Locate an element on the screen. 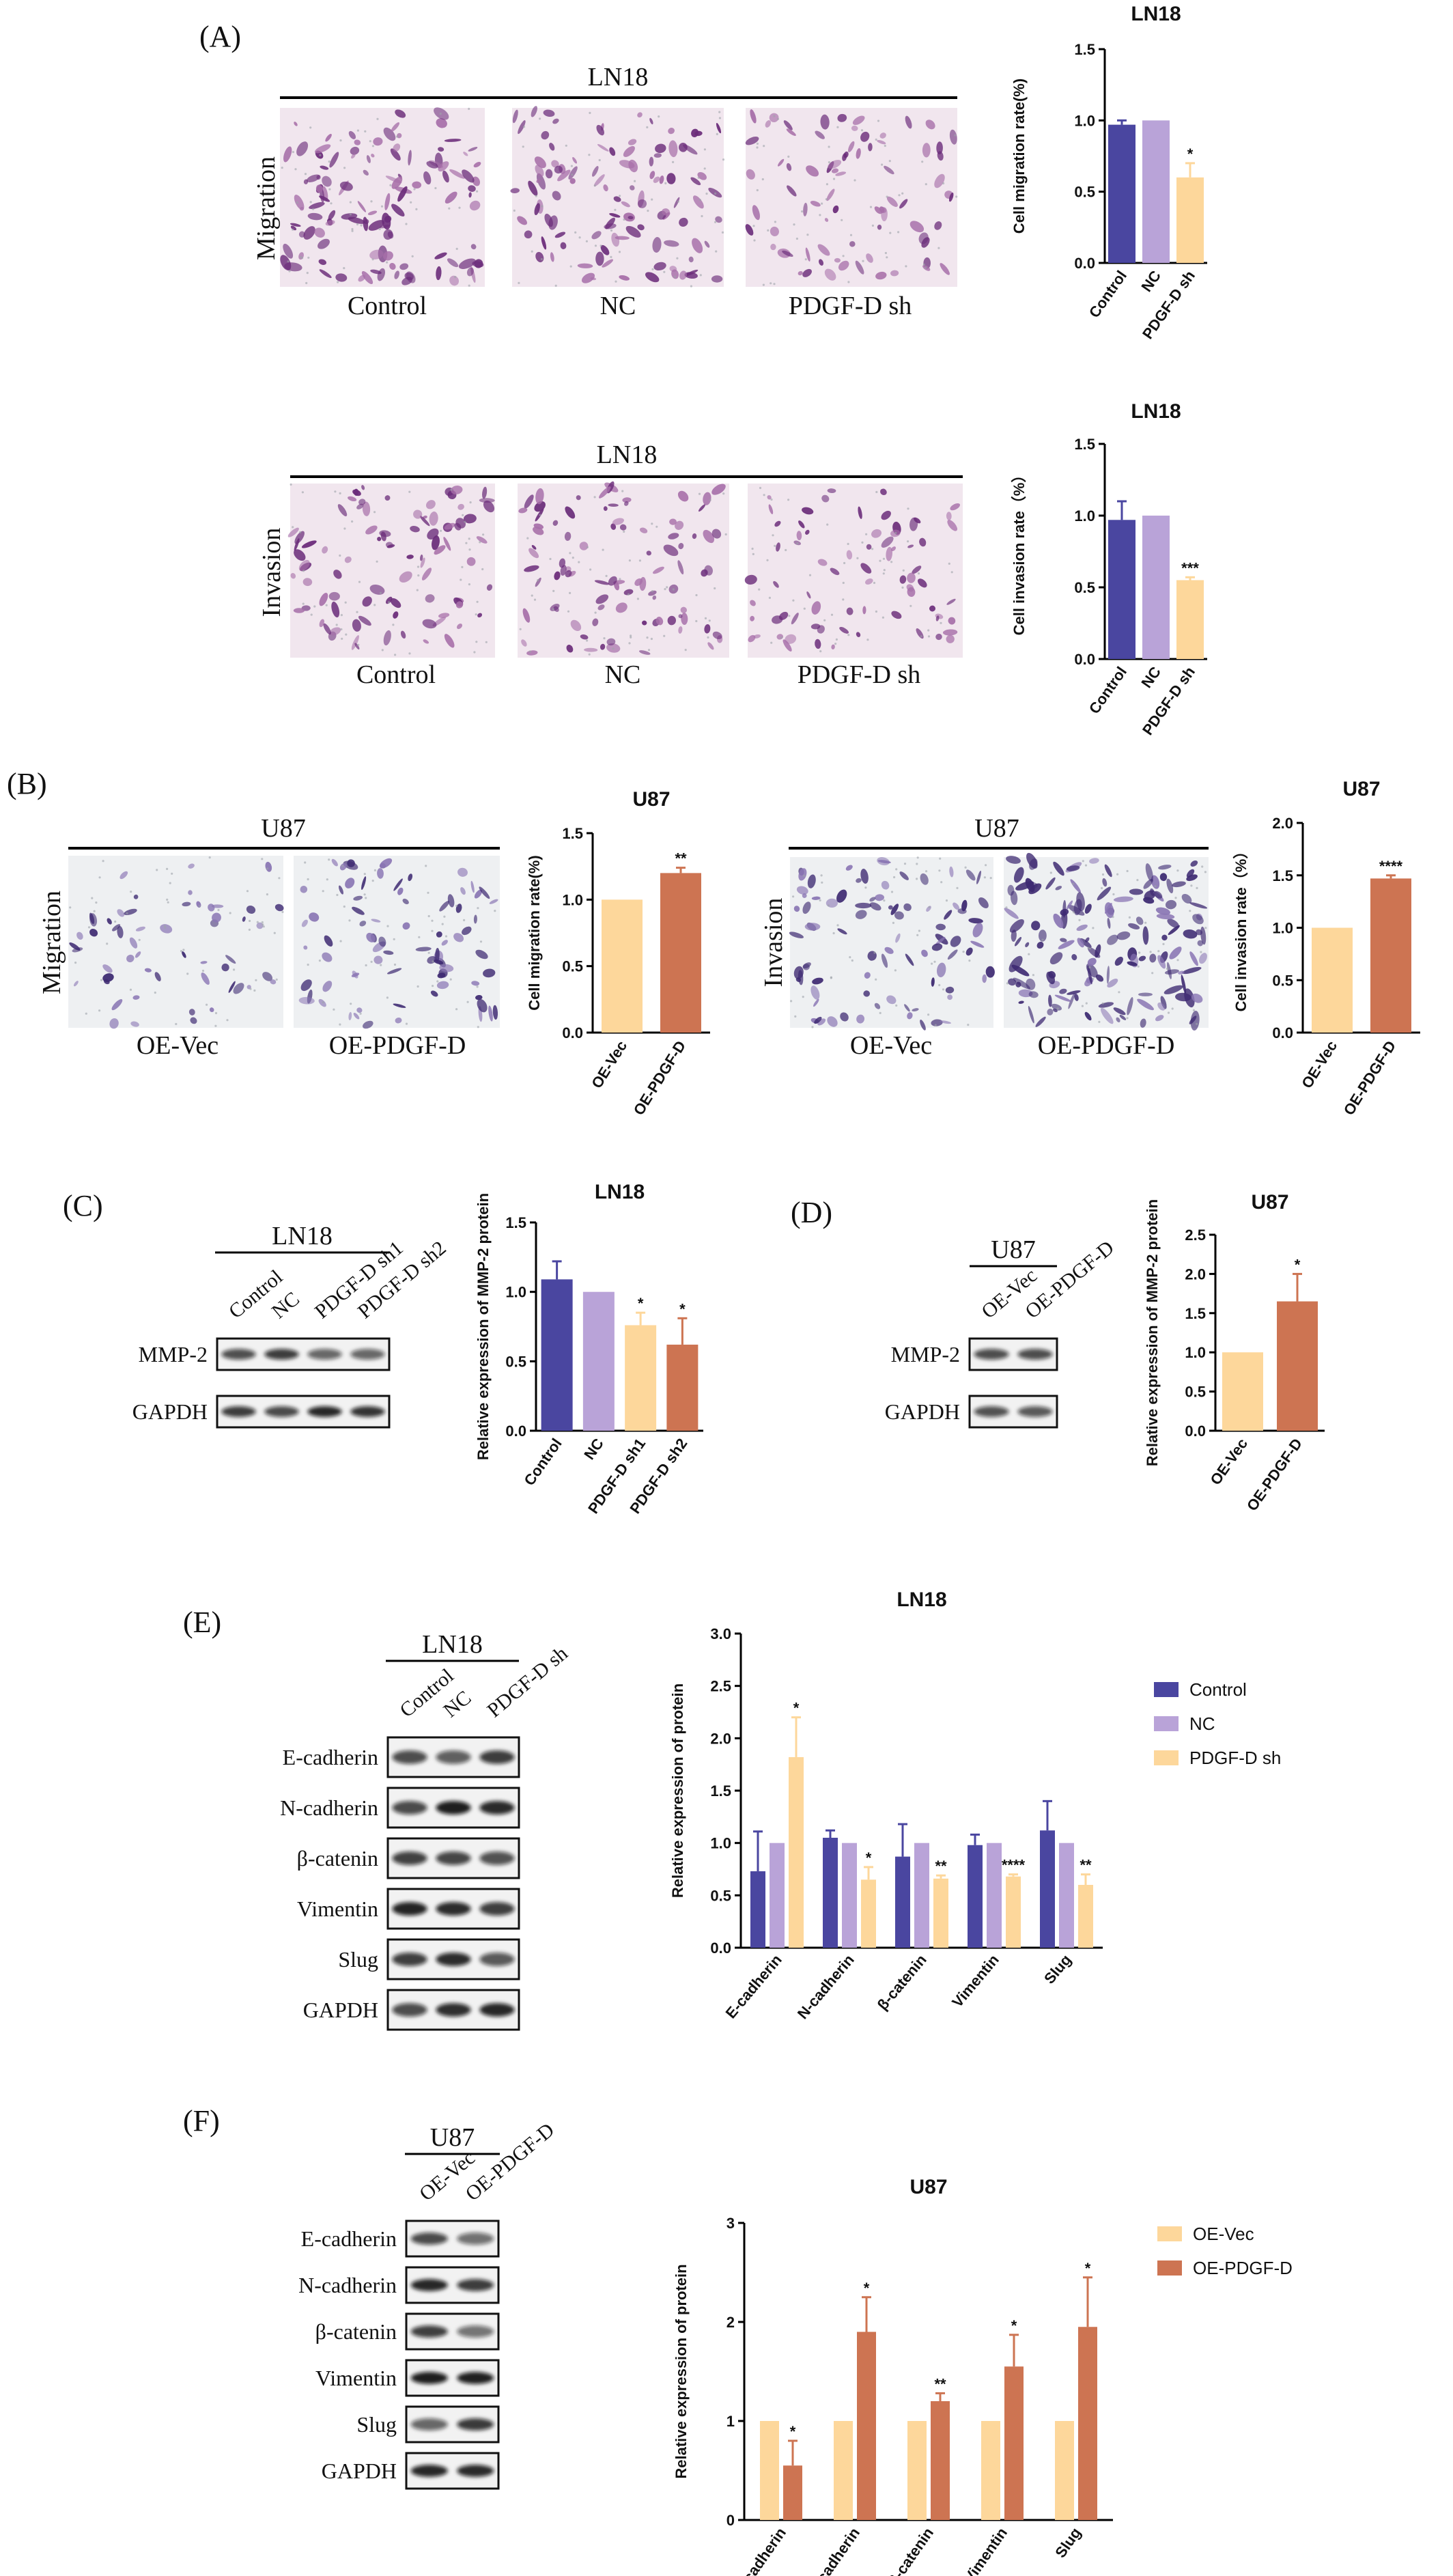  panel-label-d: (D) is located at coordinates (811, 1212).